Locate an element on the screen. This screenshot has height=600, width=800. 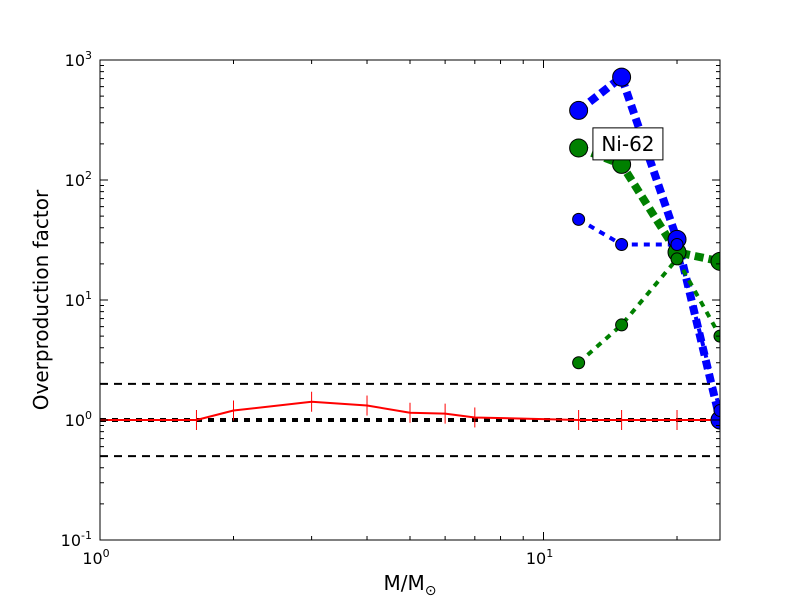
y-tick-label-0: 10⁻¹ is located at coordinates (76, 539).